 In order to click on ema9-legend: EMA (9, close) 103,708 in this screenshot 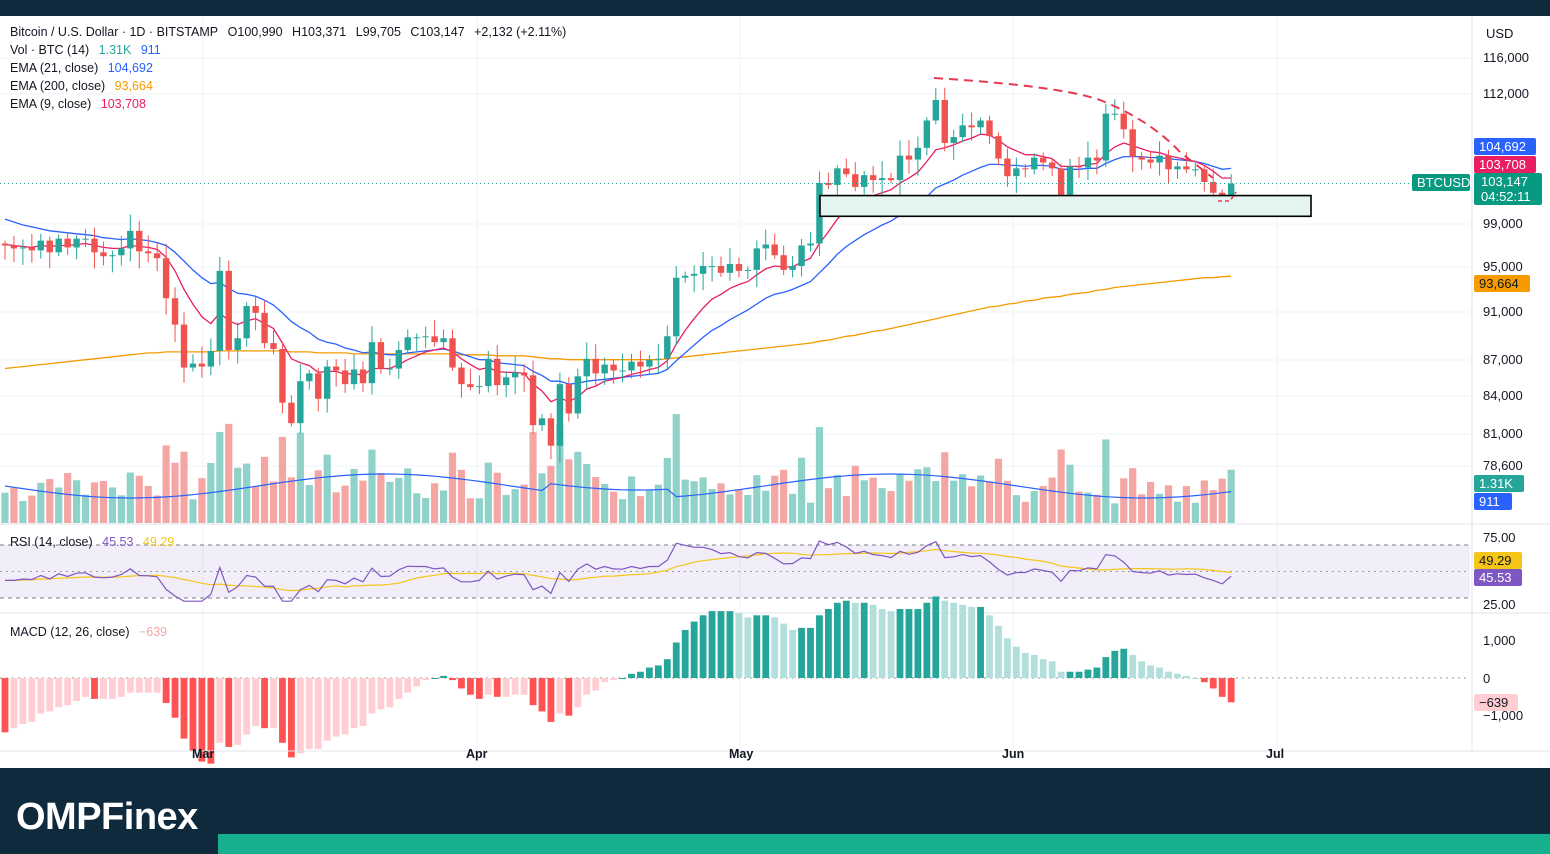, I will do `click(81, 104)`.